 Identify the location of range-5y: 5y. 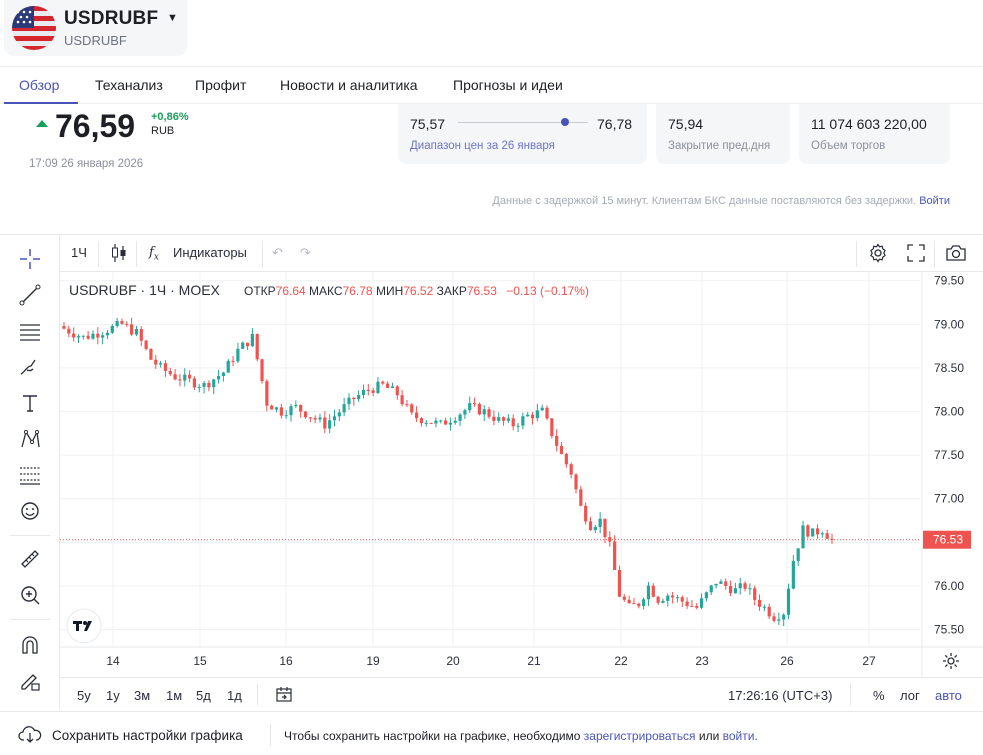
(84, 695).